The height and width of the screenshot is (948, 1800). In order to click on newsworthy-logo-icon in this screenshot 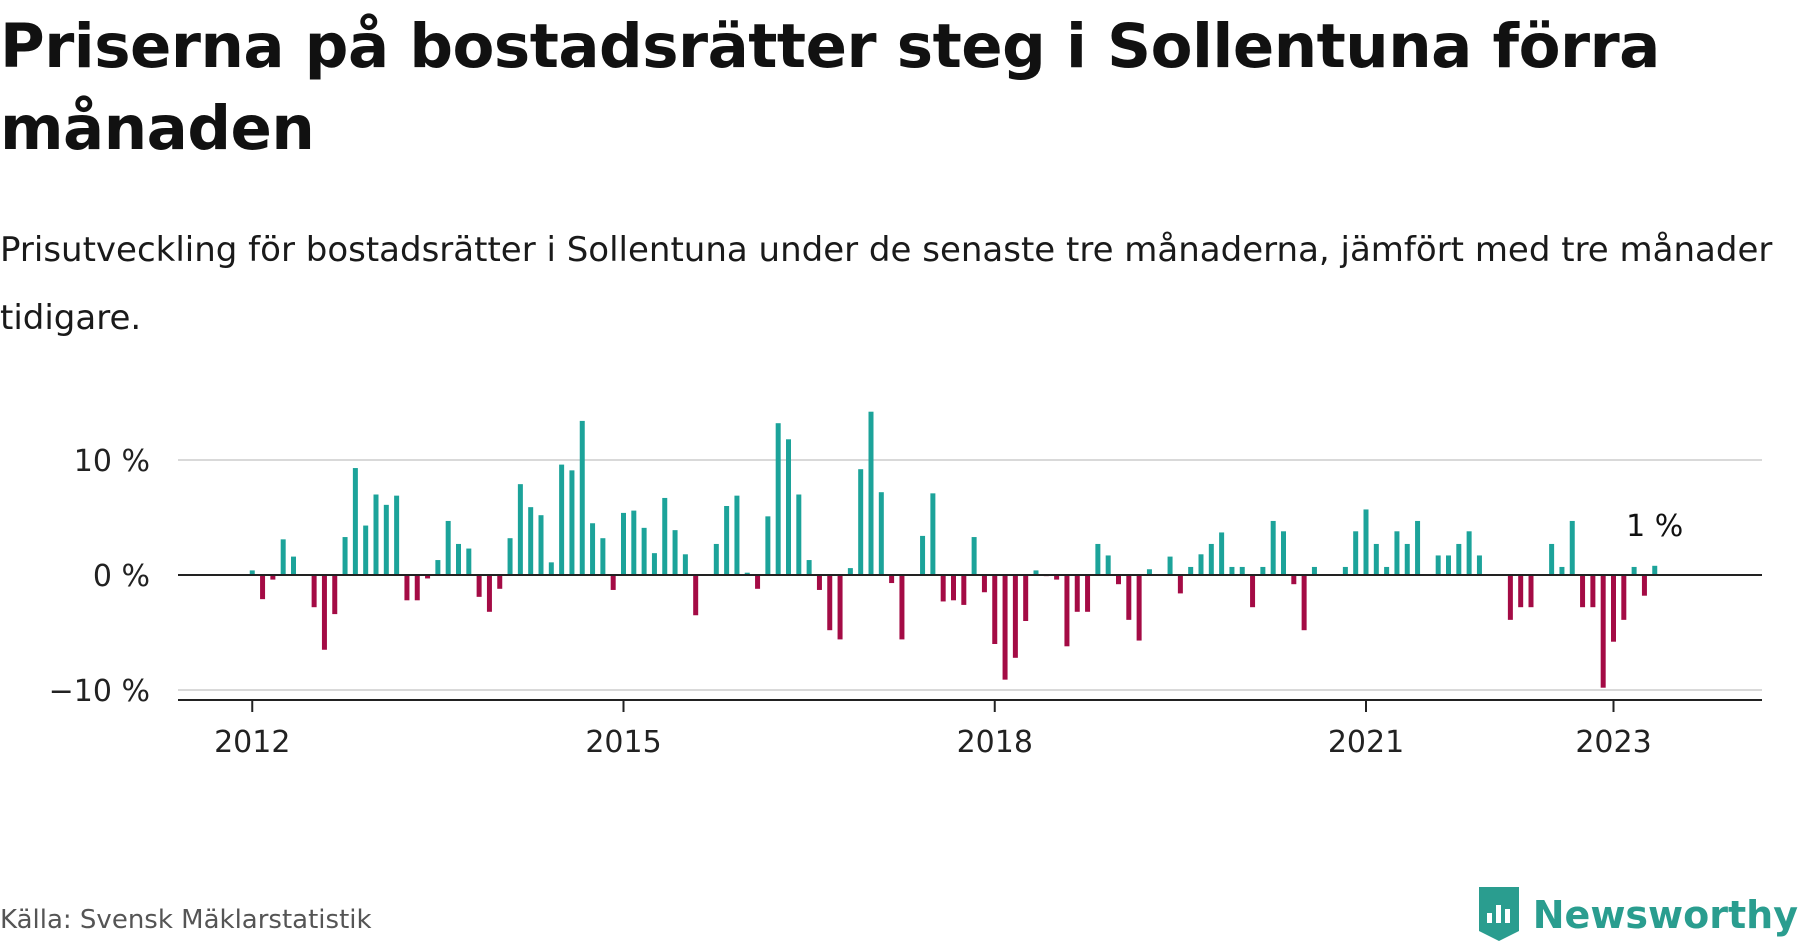, I will do `click(1499, 915)`.